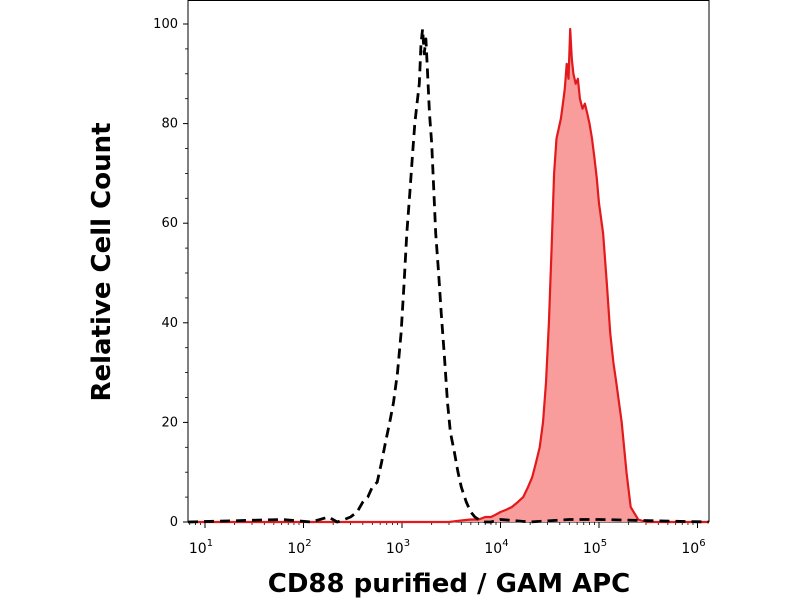 This screenshot has height=600, width=800. I want to click on x-tick-label: 10¹, so click(201, 547).